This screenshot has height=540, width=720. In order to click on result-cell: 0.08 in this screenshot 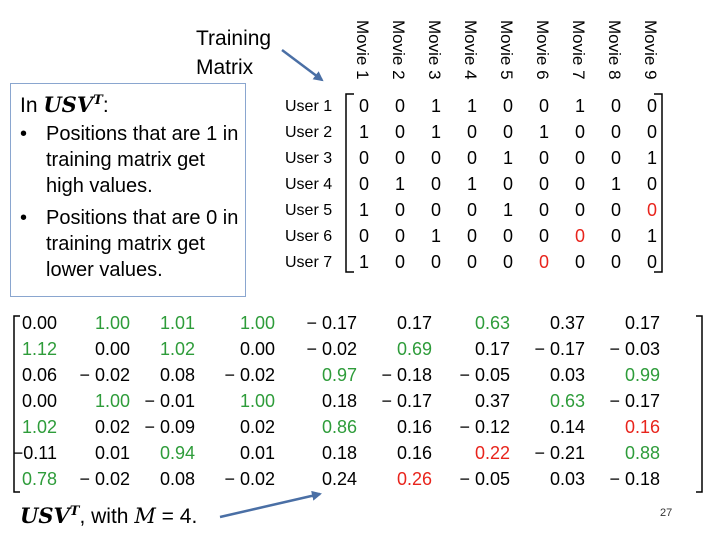, I will do `click(177, 479)`.